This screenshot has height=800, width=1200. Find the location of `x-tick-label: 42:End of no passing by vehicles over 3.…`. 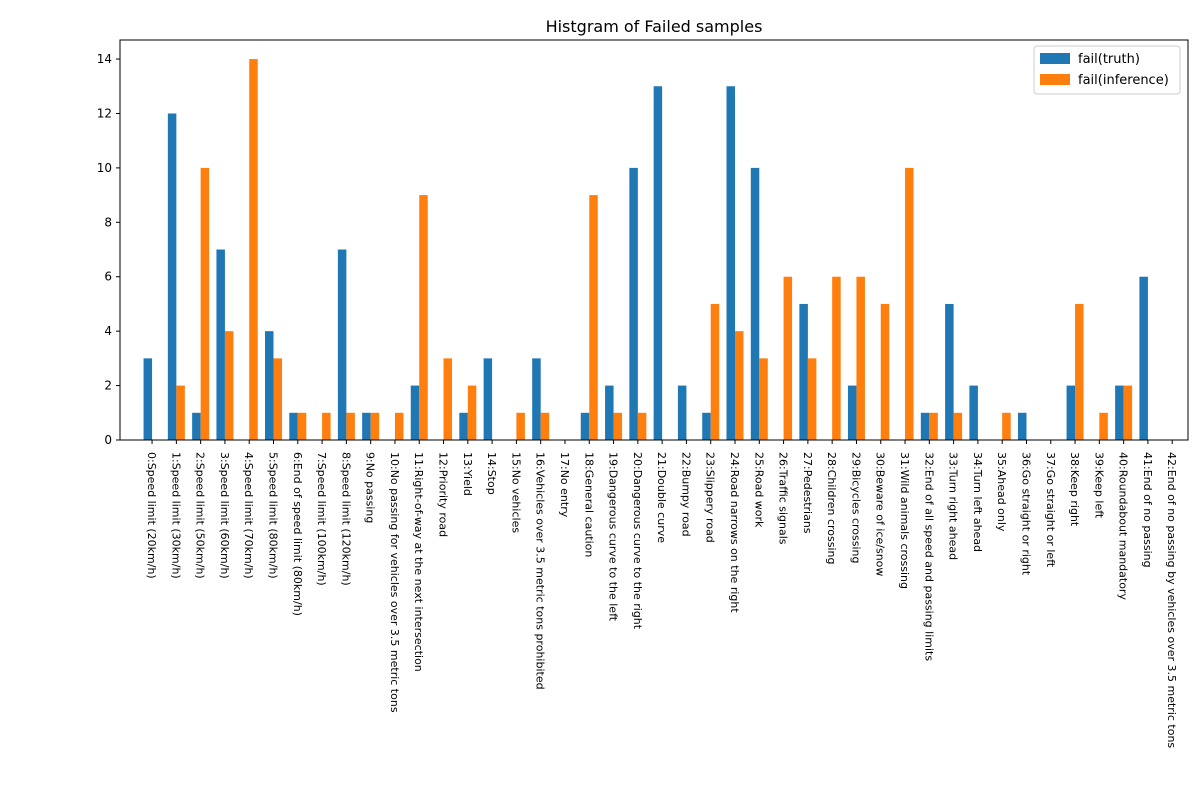

x-tick-label: 42:End of no passing by vehicles over 3.… is located at coordinates (1171, 600).